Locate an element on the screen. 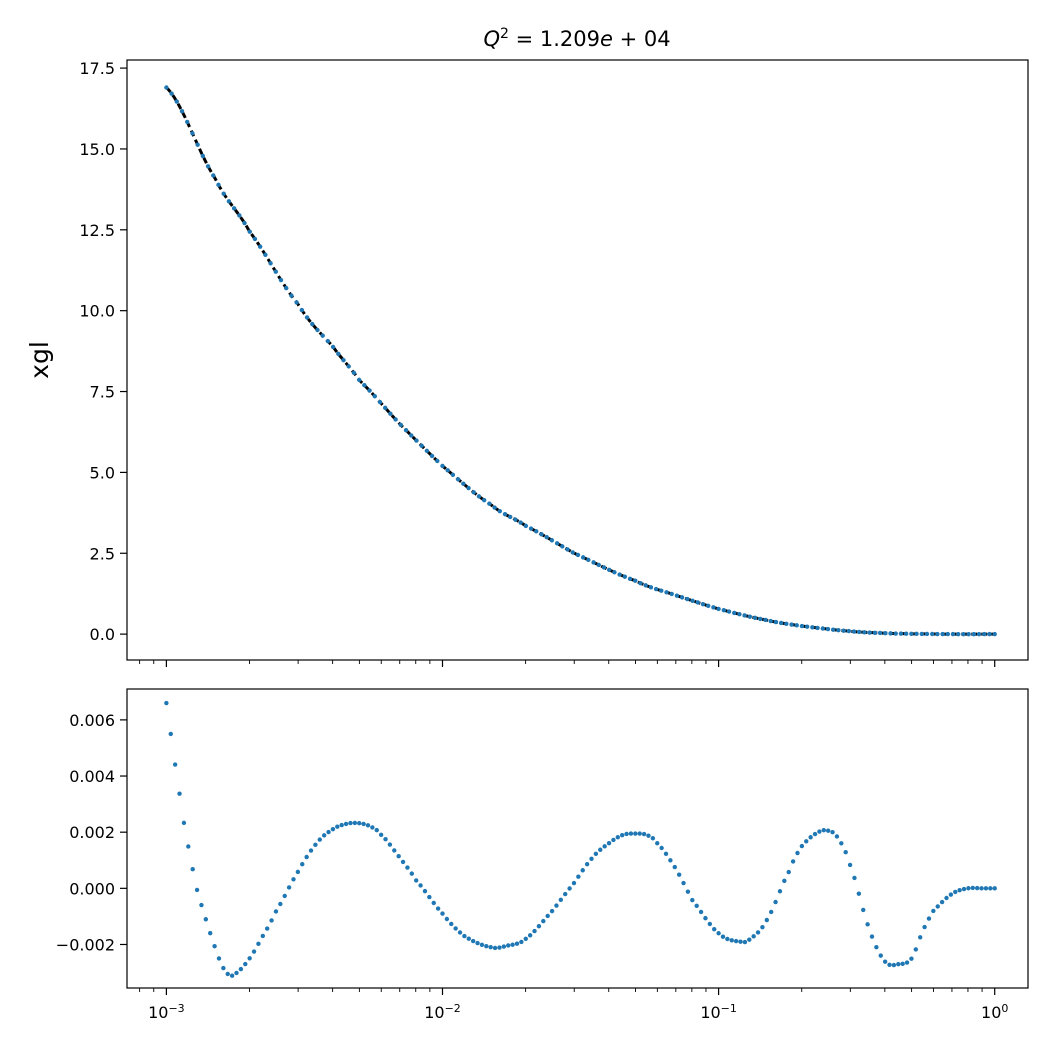 This screenshot has height=1050, width=1050. bottom-yticks: −0.002 0.000 0.002 0.004 0.006 is located at coordinates (91, 832).